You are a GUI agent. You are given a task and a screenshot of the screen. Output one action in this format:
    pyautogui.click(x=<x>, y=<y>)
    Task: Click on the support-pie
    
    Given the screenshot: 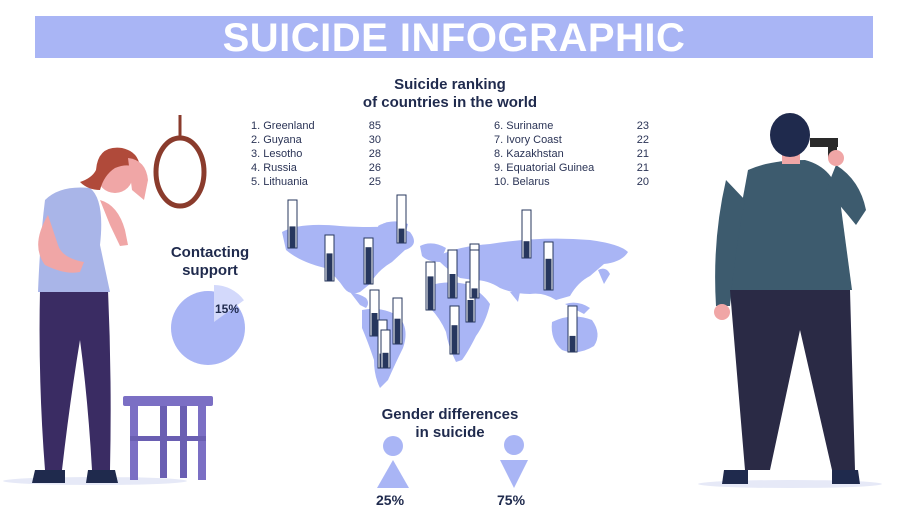 What is the action you would take?
    pyautogui.click(x=208, y=325)
    